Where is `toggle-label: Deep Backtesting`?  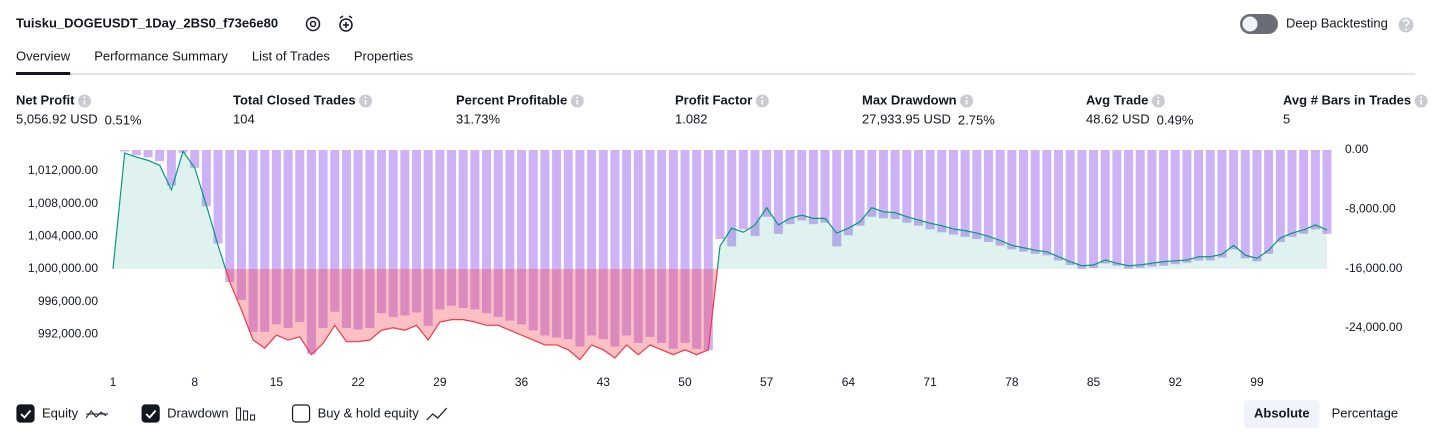
toggle-label: Deep Backtesting is located at coordinates (1337, 22).